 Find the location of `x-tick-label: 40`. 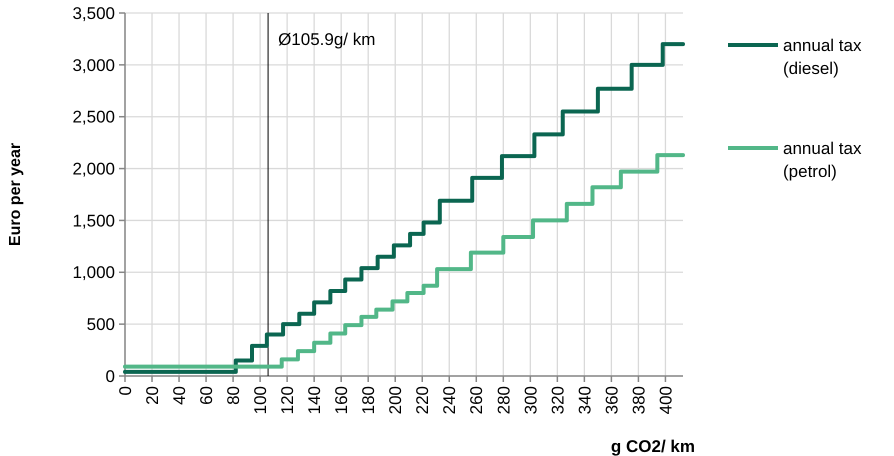

x-tick-label: 40 is located at coordinates (179, 395).